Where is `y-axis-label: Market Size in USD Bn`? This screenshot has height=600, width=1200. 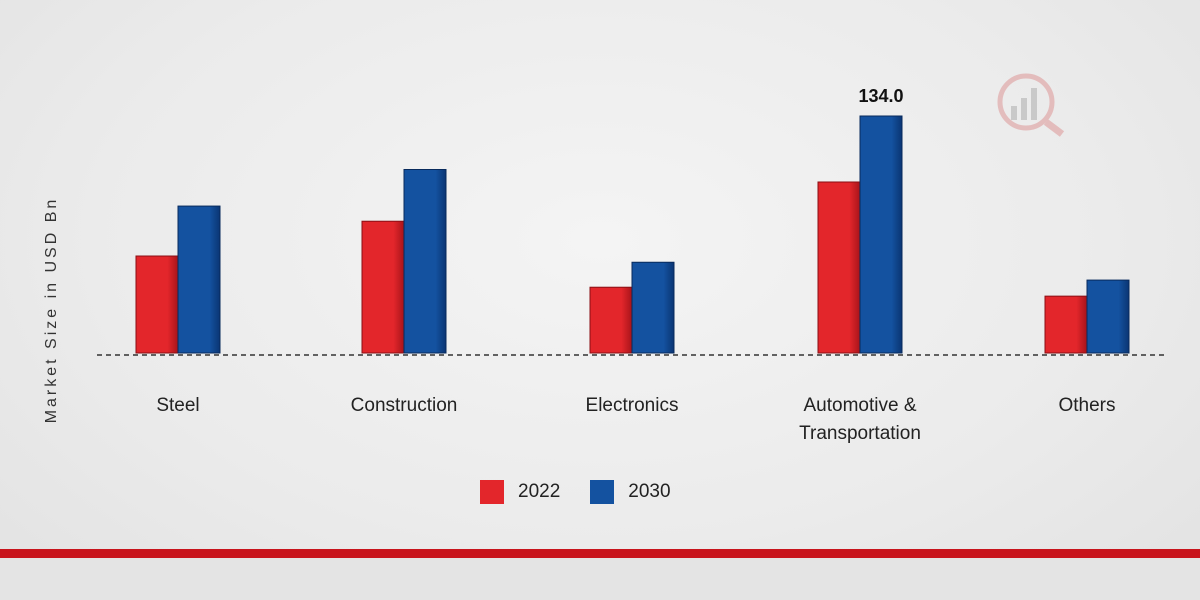
y-axis-label: Market Size in USD Bn is located at coordinates (51, 310).